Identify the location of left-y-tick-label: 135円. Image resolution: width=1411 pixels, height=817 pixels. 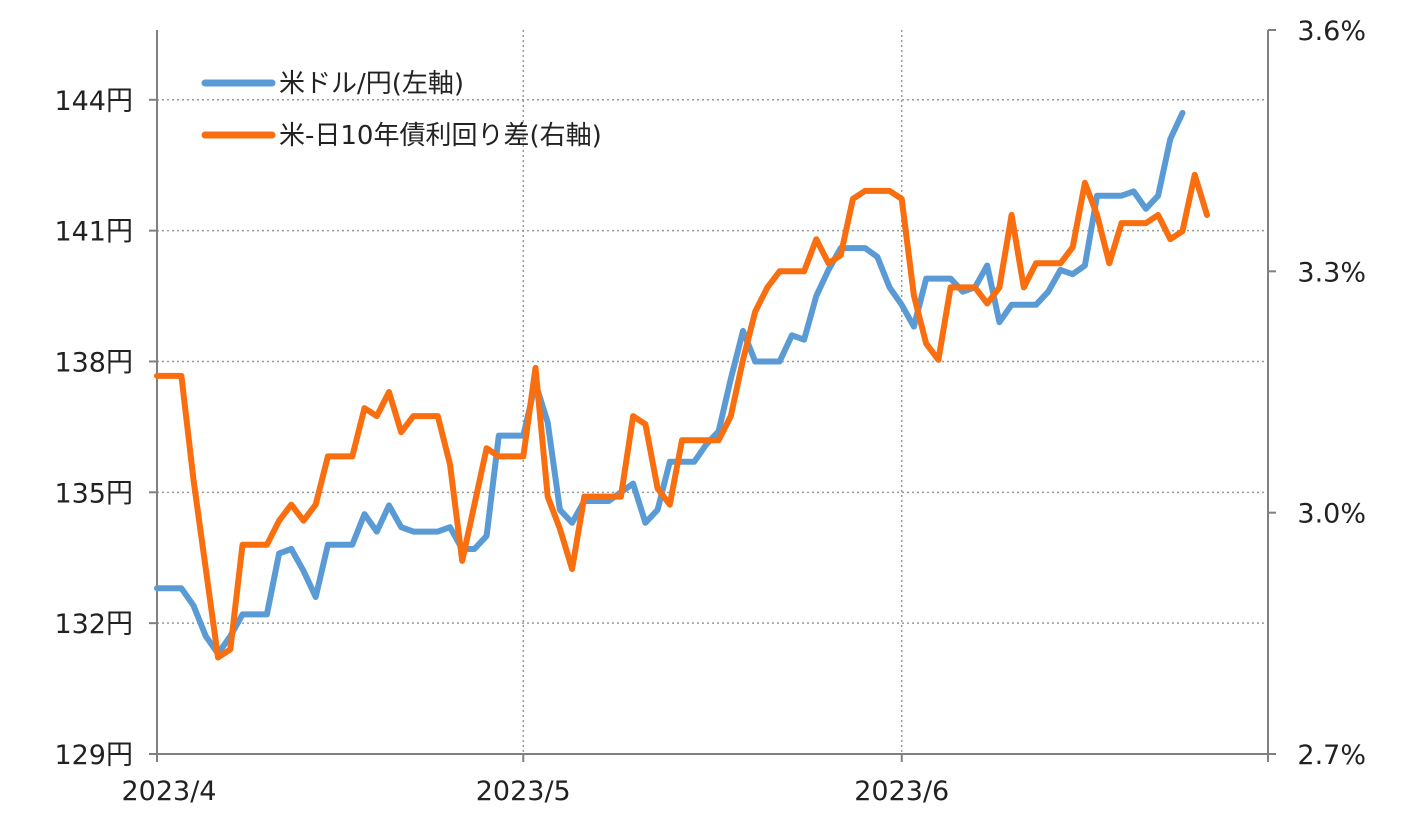
(93, 493).